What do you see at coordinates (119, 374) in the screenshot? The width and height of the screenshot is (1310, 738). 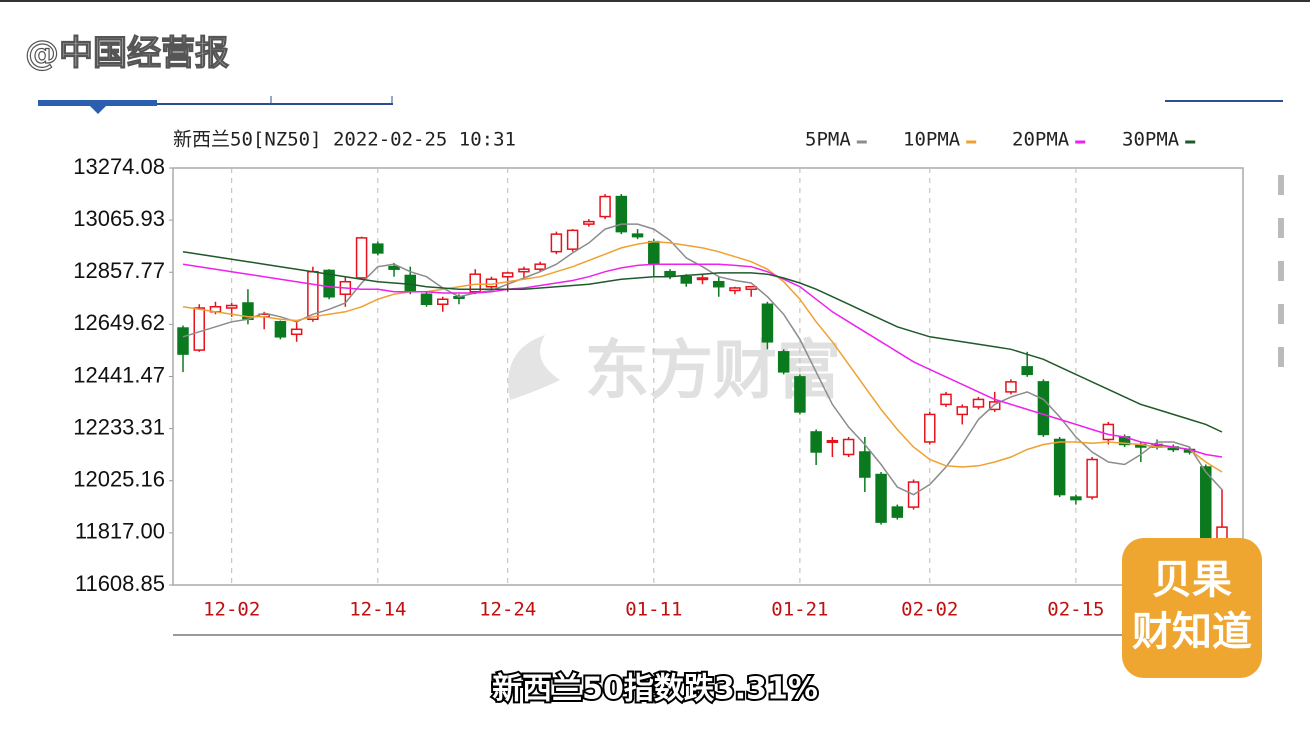 I see `y-tick-label: 12441.47` at bounding box center [119, 374].